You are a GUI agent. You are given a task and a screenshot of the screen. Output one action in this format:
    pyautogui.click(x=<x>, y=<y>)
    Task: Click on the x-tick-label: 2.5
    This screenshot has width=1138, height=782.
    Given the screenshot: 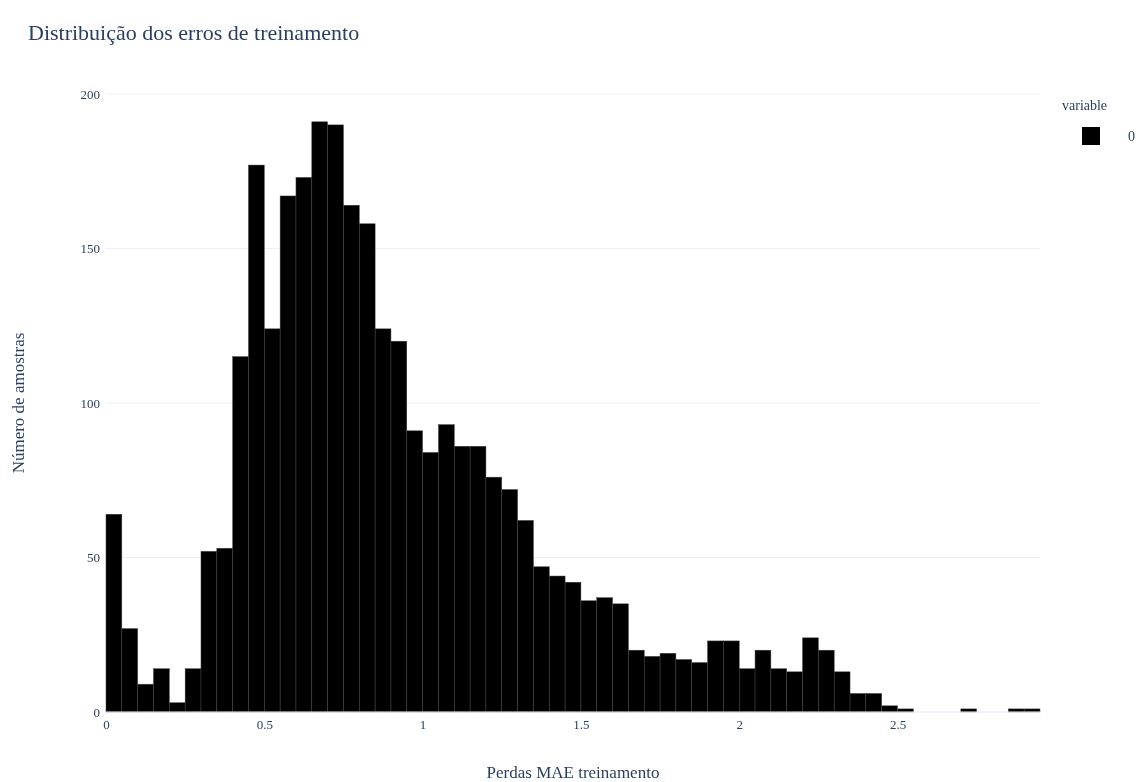 What is the action you would take?
    pyautogui.click(x=898, y=725)
    